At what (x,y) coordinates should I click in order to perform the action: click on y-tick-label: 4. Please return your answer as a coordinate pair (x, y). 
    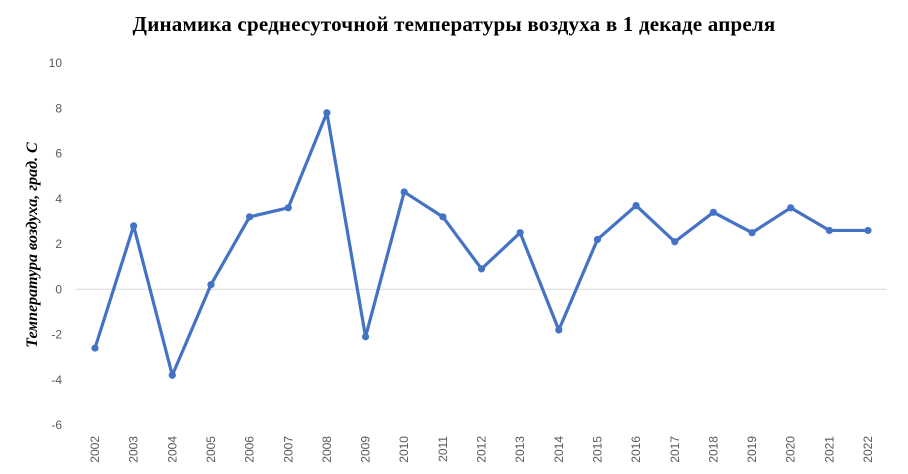
    Looking at the image, I should click on (58, 199).